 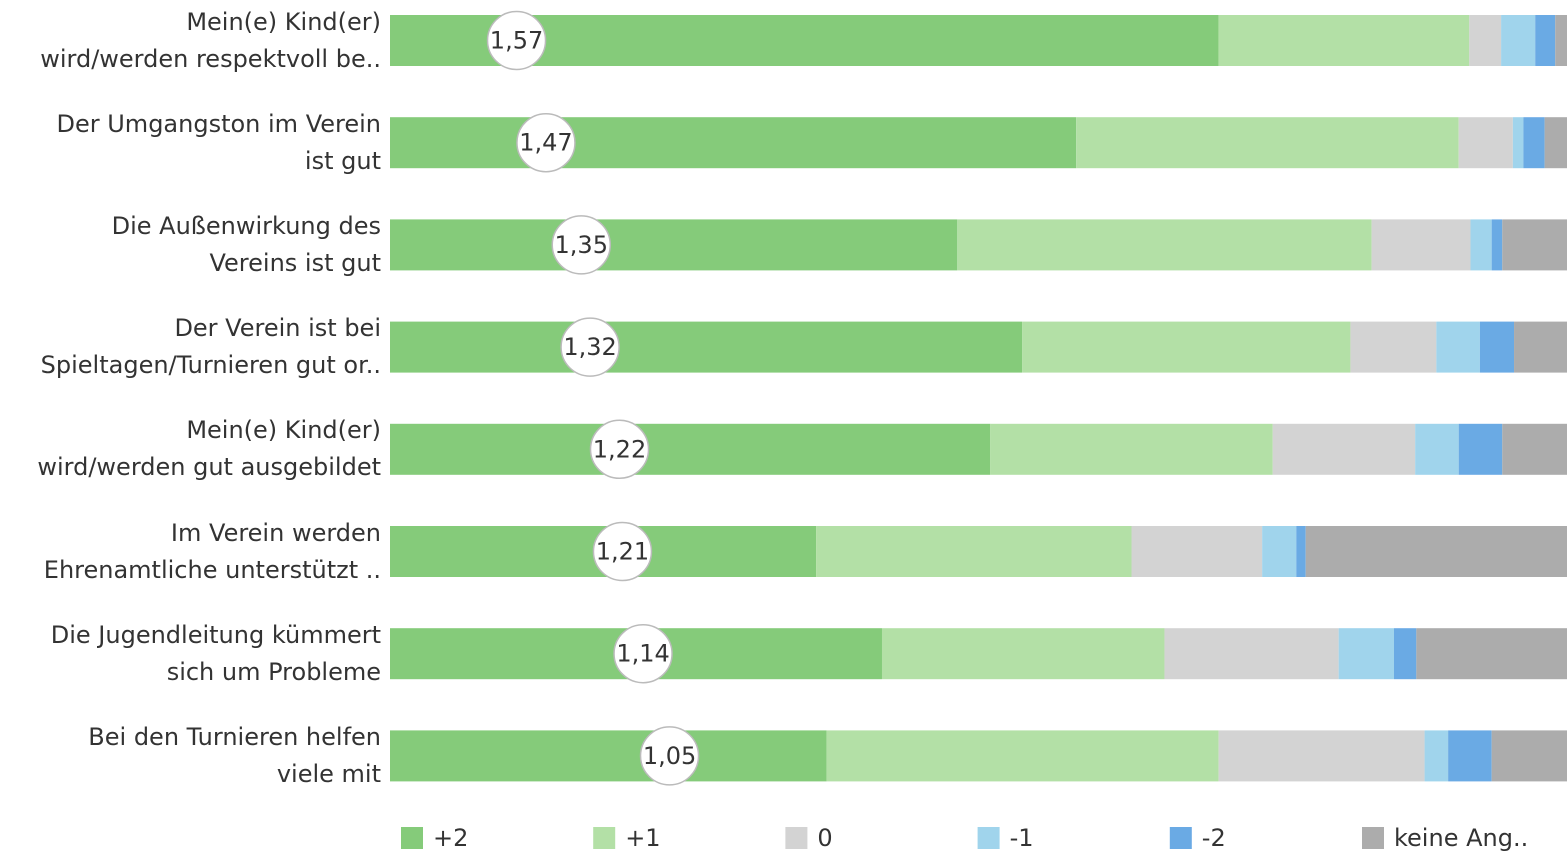 I want to click on category-label: Bei den Turnieren helfen viele mit, so click(x=234, y=755).